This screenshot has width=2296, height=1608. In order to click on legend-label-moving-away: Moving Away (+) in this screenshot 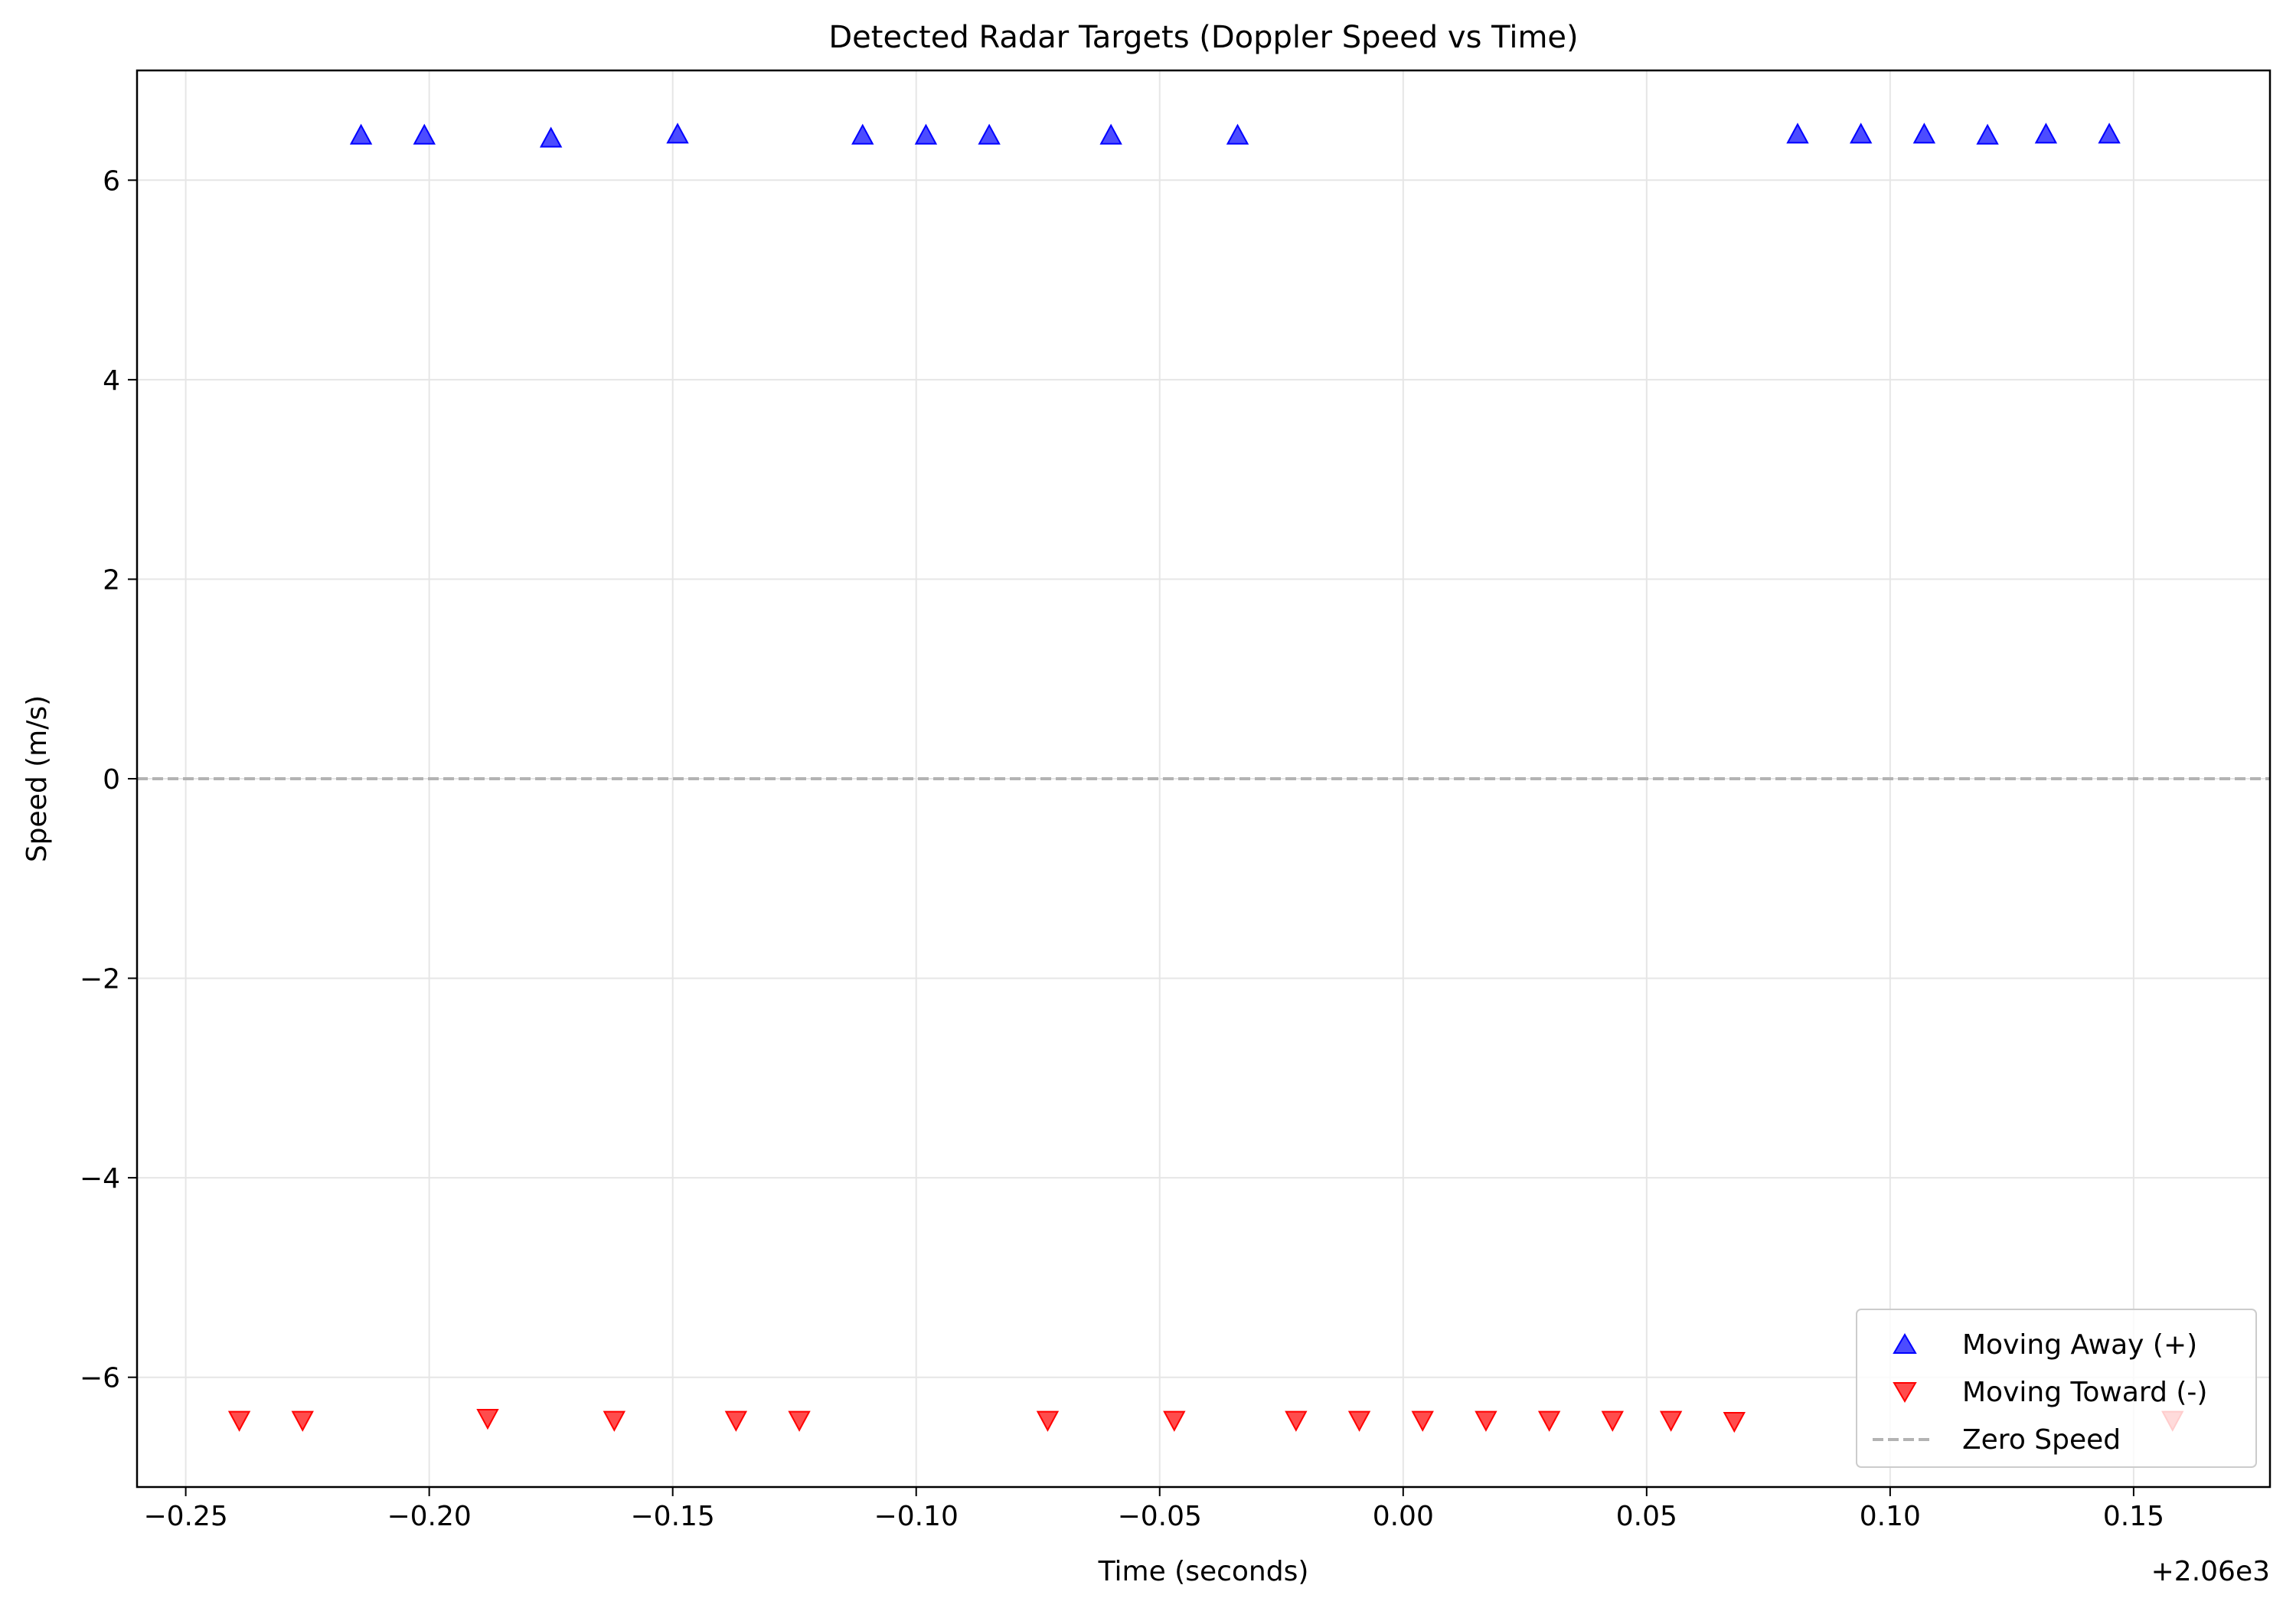, I will do `click(2079, 1345)`.